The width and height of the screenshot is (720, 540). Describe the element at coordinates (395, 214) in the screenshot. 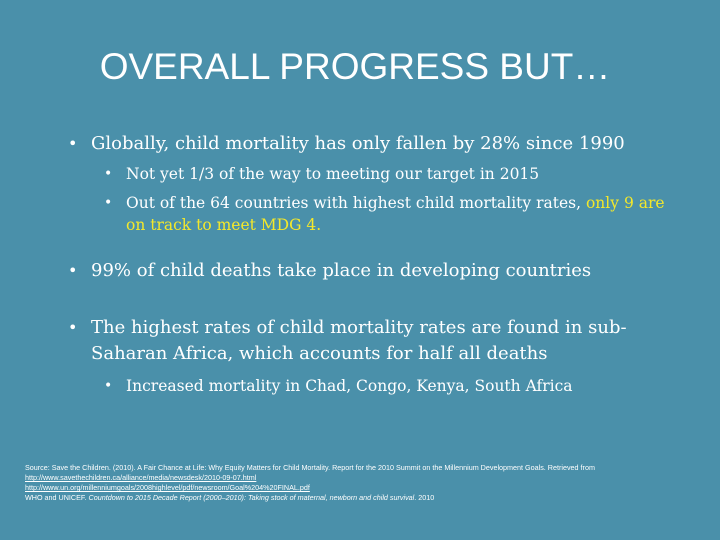

I see `highlight-text: 9 are on track to meet MDG 4.` at that location.